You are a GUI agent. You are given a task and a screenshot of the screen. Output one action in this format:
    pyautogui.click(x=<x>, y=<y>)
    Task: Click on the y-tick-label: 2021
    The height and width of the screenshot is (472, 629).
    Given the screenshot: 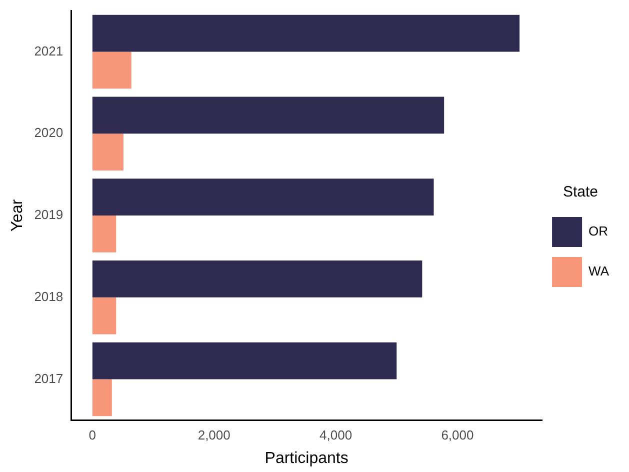 What is the action you would take?
    pyautogui.click(x=49, y=50)
    